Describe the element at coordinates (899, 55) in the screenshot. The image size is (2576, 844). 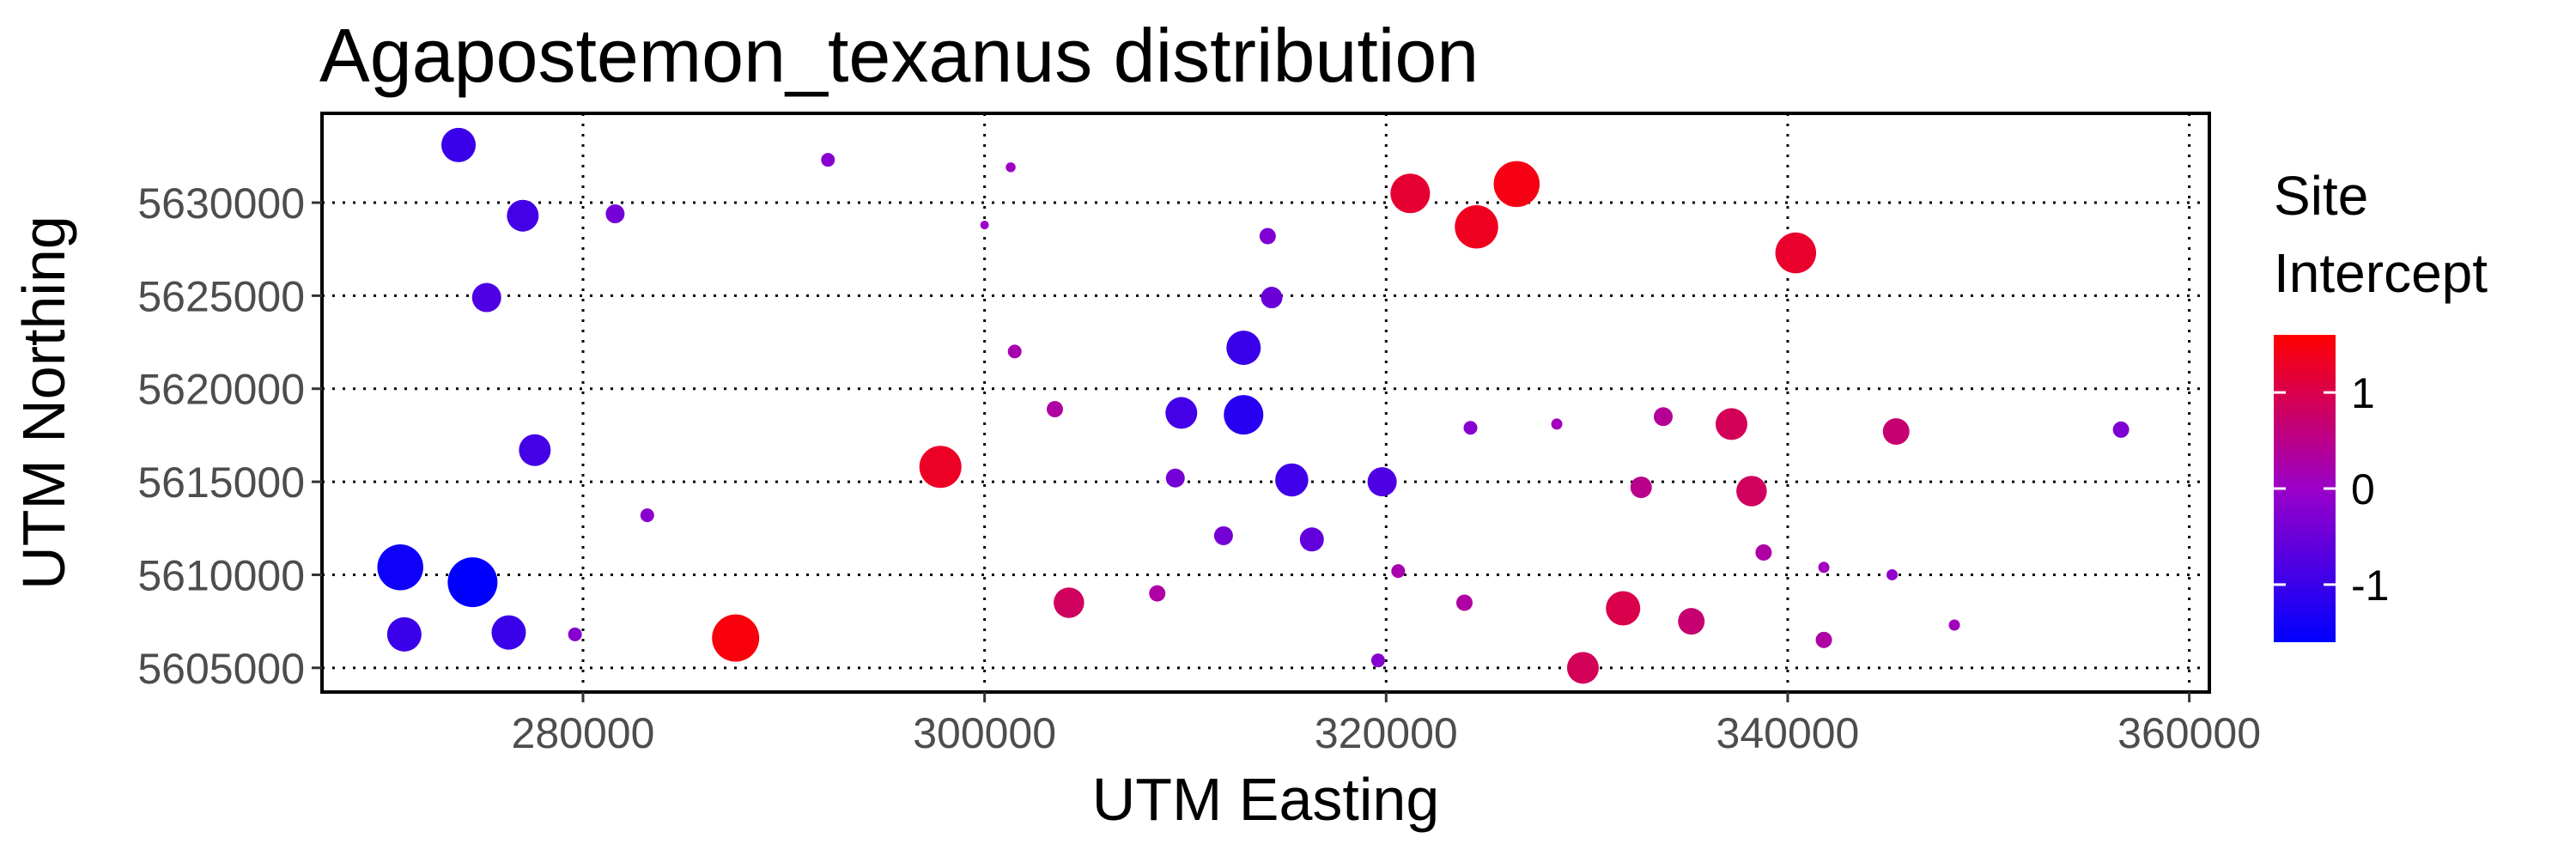
I see `chart-title: Agapostemon_texanus distribution` at that location.